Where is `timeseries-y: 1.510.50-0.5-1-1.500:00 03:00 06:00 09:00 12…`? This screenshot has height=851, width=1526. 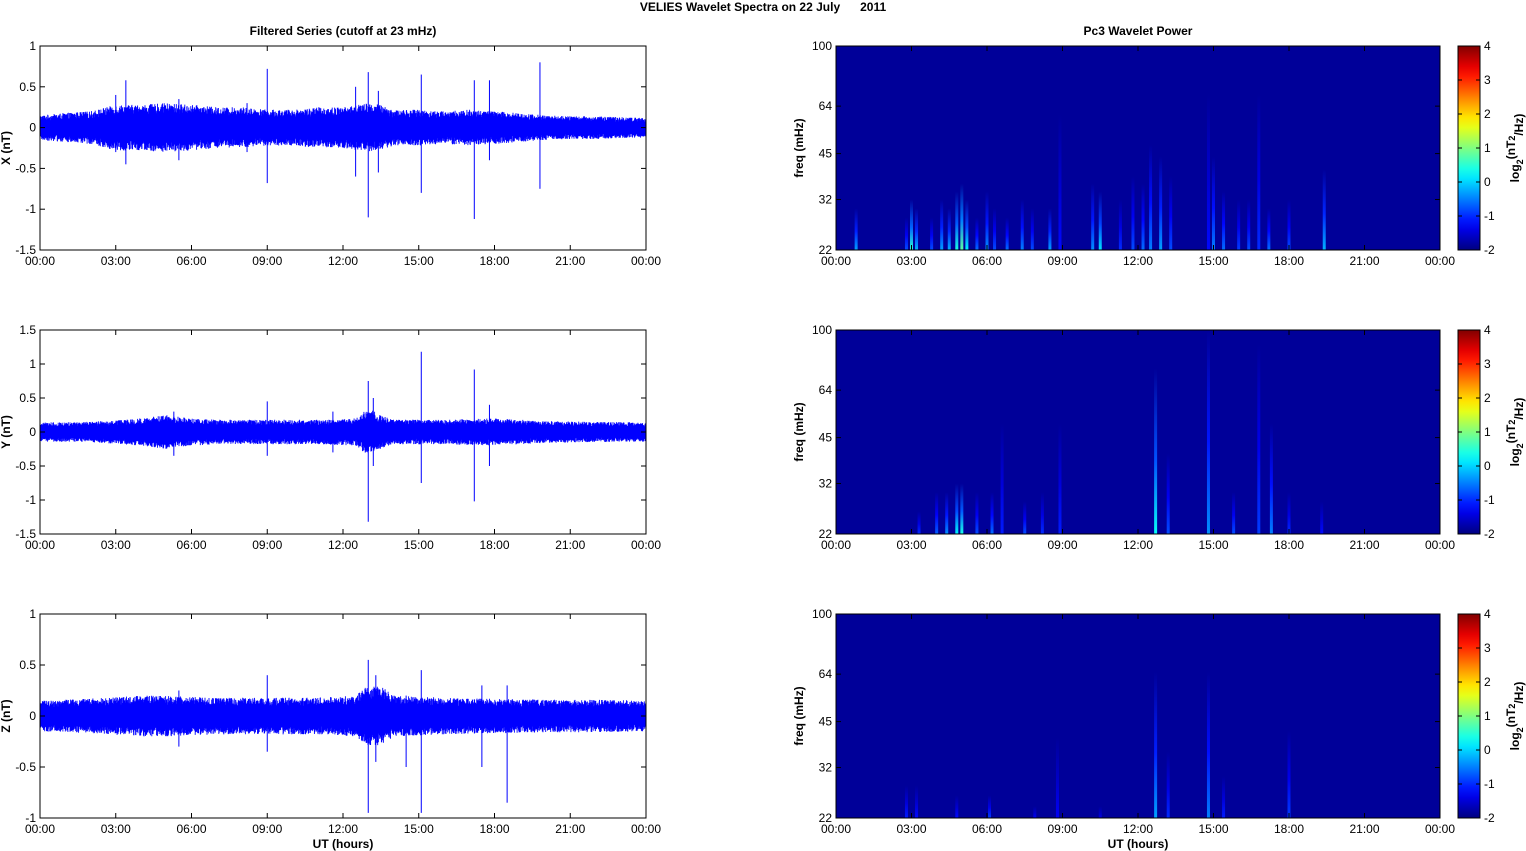
timeseries-y: 1.510.50-0.5-1-1.500:00 03:00 06:00 09:00 12… is located at coordinates (330, 437).